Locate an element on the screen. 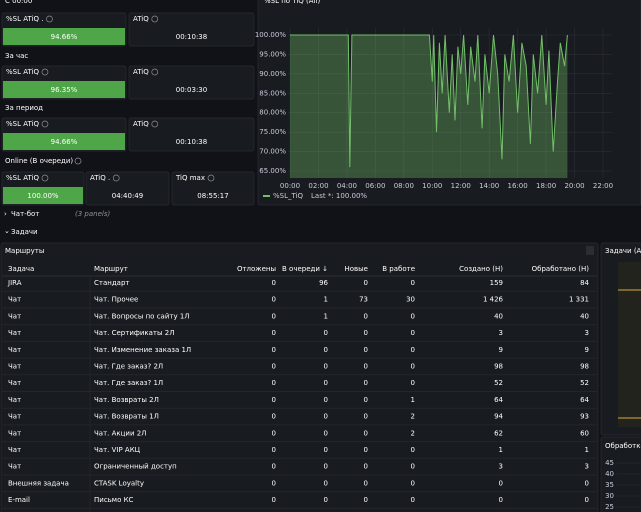  side-plot is located at coordinates (629, 344).